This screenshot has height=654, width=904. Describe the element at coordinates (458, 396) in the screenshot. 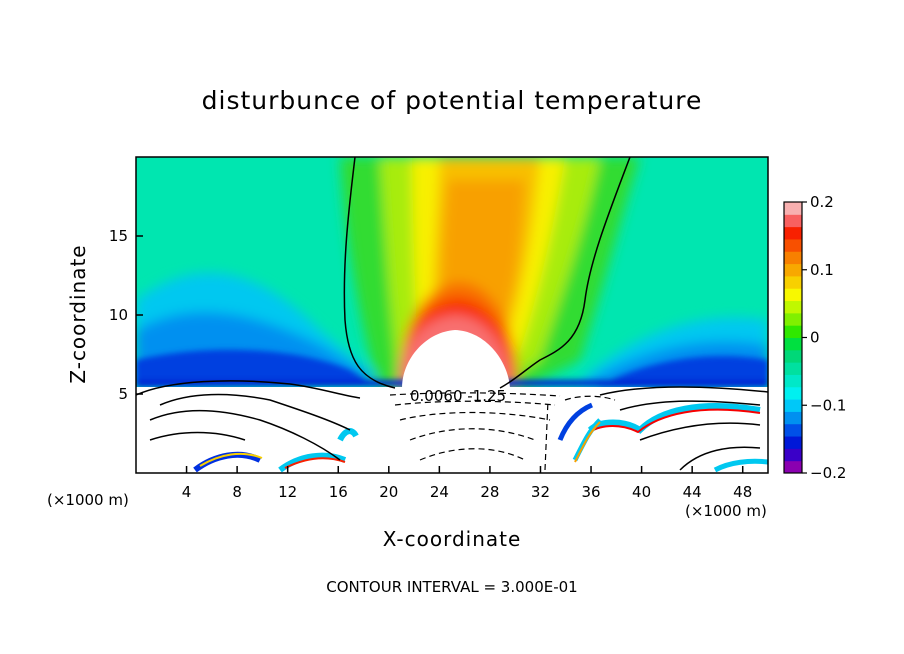

I see `contour-label: 0.0060 -1.25` at that location.